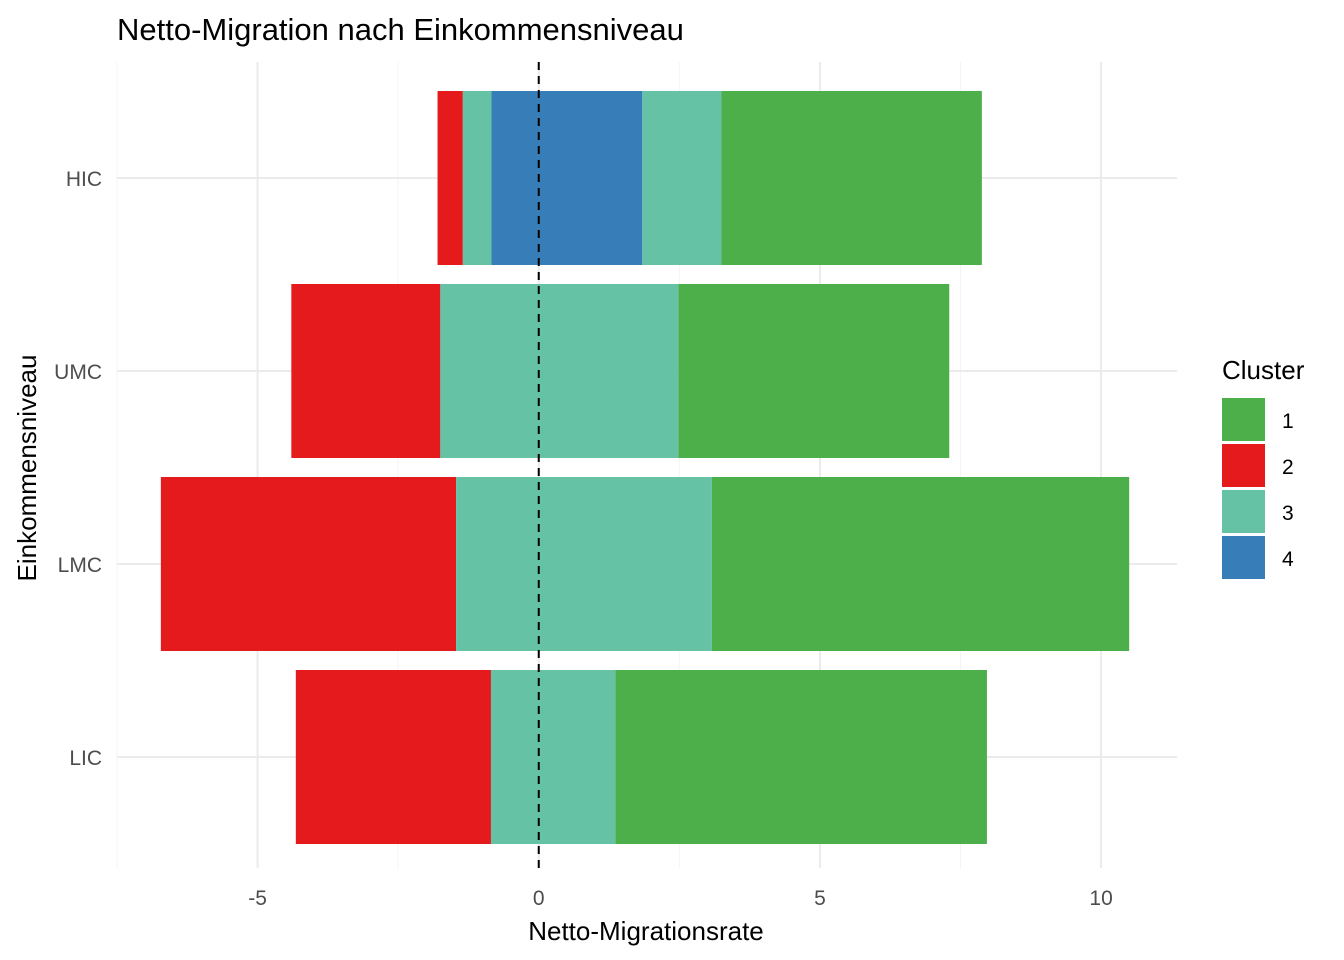  I want to click on bar-segment-cluster-2-lic, so click(393, 757).